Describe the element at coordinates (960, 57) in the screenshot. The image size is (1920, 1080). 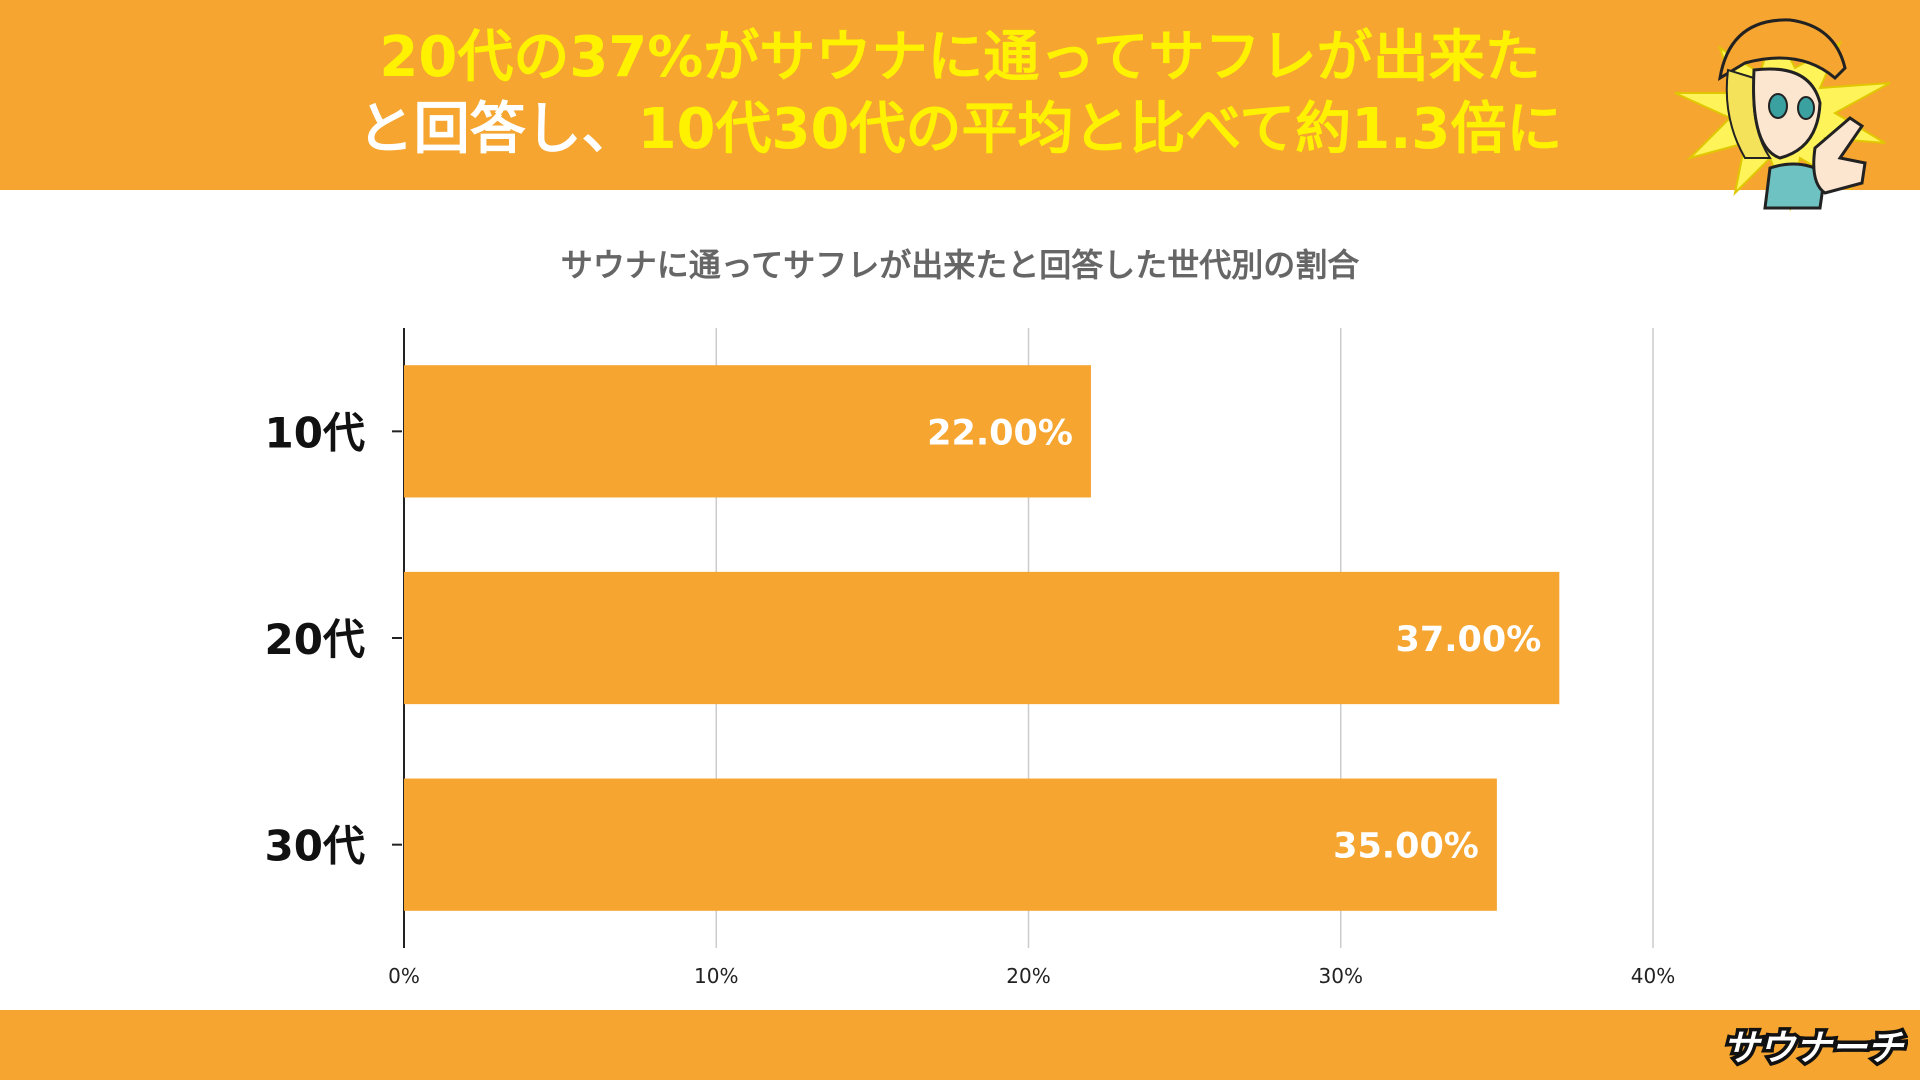
I see `headline-line-1: 20代の37%がサウナに通ってサフレが出来た` at that location.